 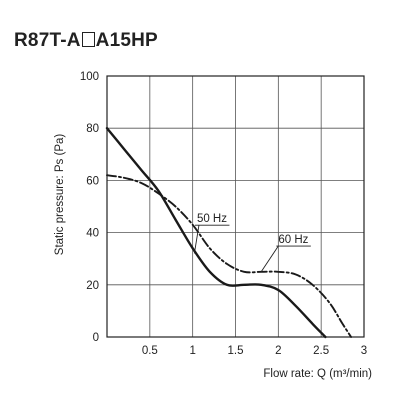 I want to click on chart-title: R87T-A A15HP, so click(x=86, y=41).